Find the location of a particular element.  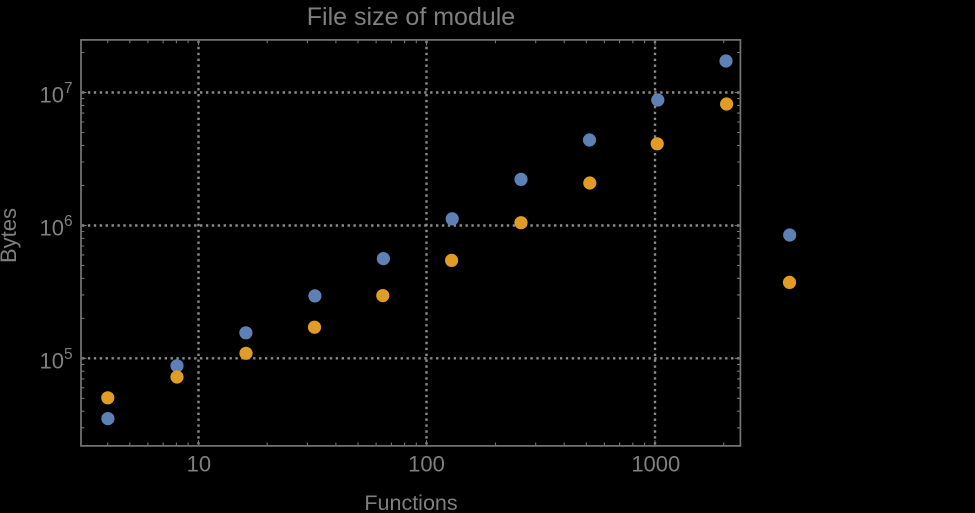

svg-text: Functions is located at coordinates (410, 502).